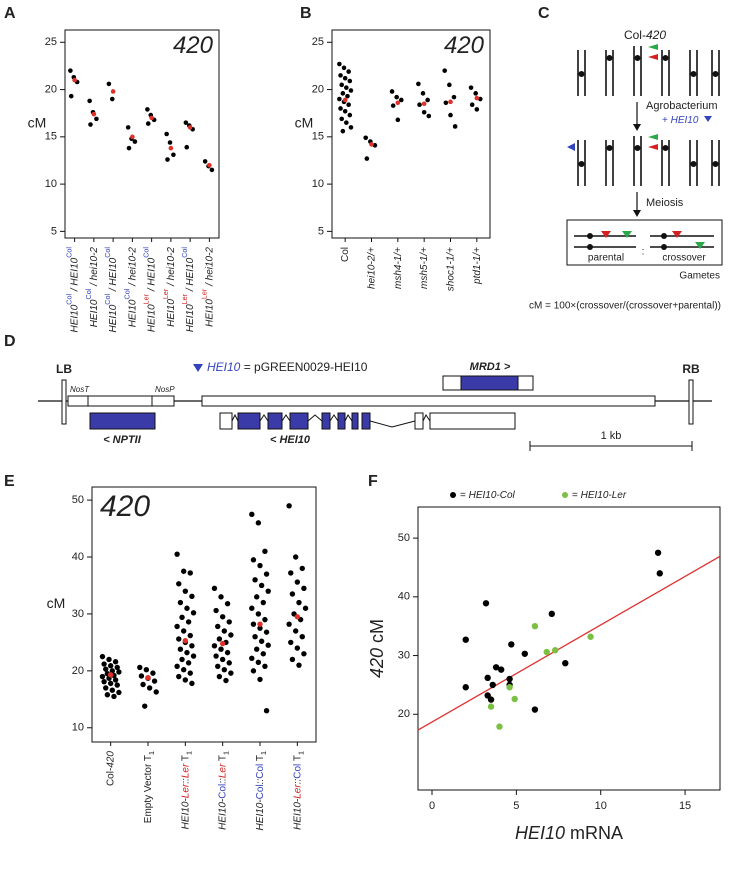 The image size is (750, 872). I want to click on label-part: msh4-1/+, so click(397, 268).